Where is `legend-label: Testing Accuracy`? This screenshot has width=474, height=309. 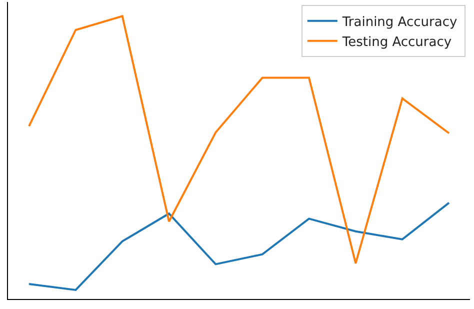
legend-label: Testing Accuracy is located at coordinates (396, 42).